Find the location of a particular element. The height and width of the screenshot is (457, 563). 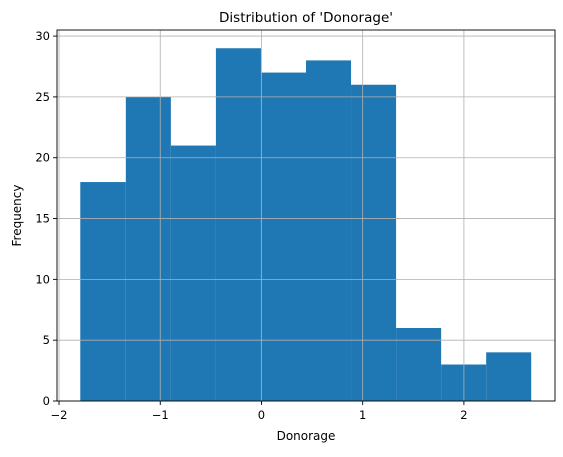

x-tick-label: 0 is located at coordinates (261, 415).